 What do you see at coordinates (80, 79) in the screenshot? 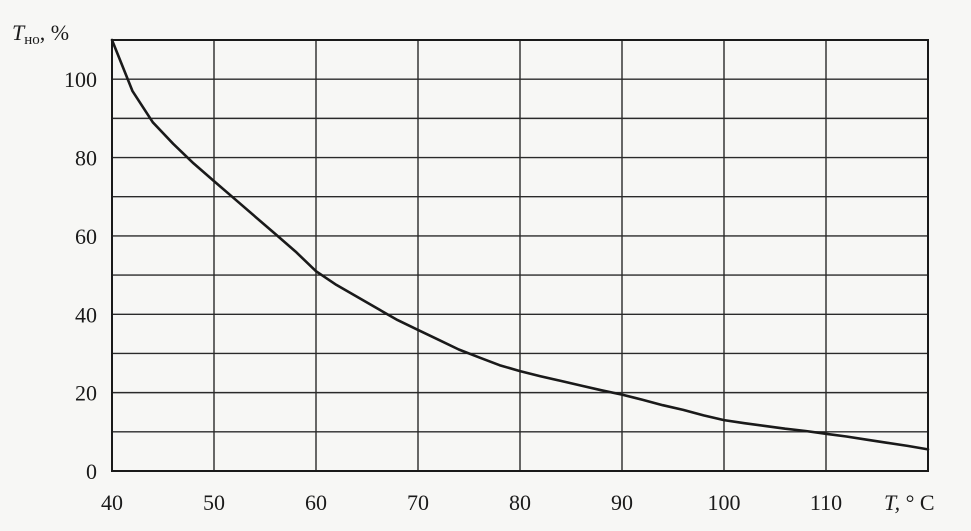
I see `y-tick-label: 100` at bounding box center [80, 79].